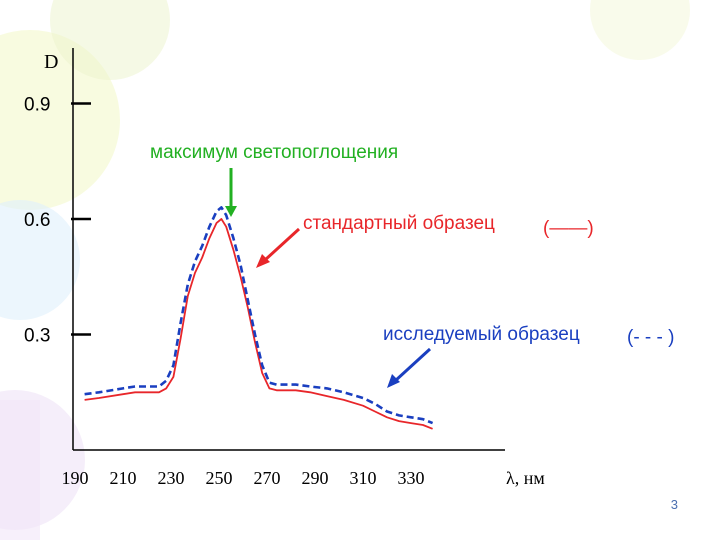 This screenshot has width=720, height=540. Describe the element at coordinates (399, 223) in the screenshot. I see `annotation-standard-label: стандартный образец` at that location.